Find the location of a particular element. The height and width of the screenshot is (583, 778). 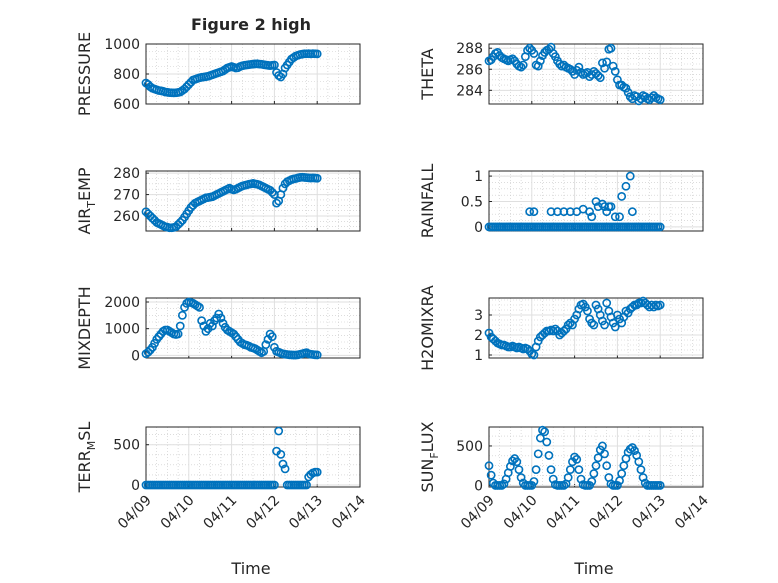

x-axis-label-left: Time is located at coordinates (250, 568).